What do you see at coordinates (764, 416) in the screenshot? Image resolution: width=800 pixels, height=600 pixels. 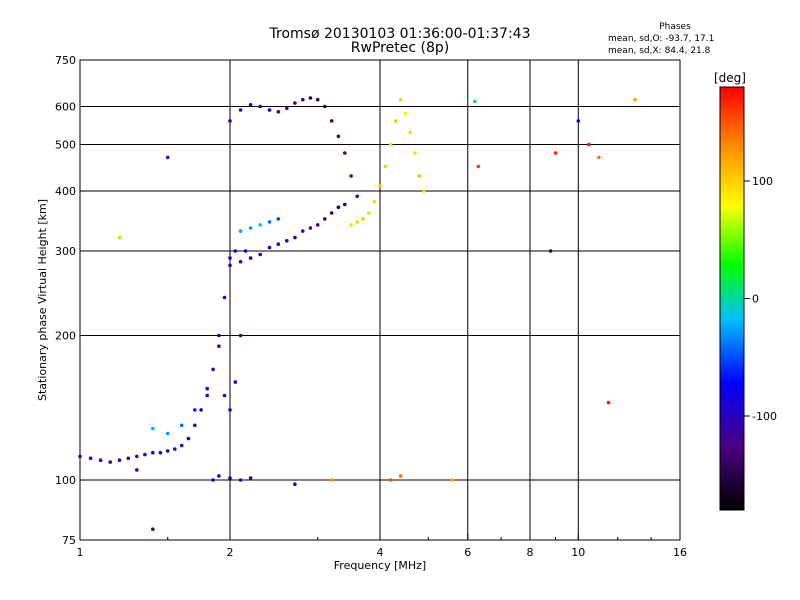 I see `colorbar-tick-label: -100` at bounding box center [764, 416].